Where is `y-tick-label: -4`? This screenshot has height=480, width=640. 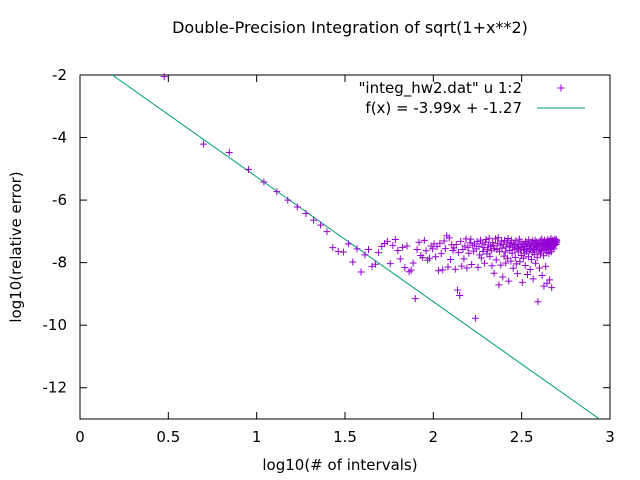
y-tick-label: -4 is located at coordinates (59, 138).